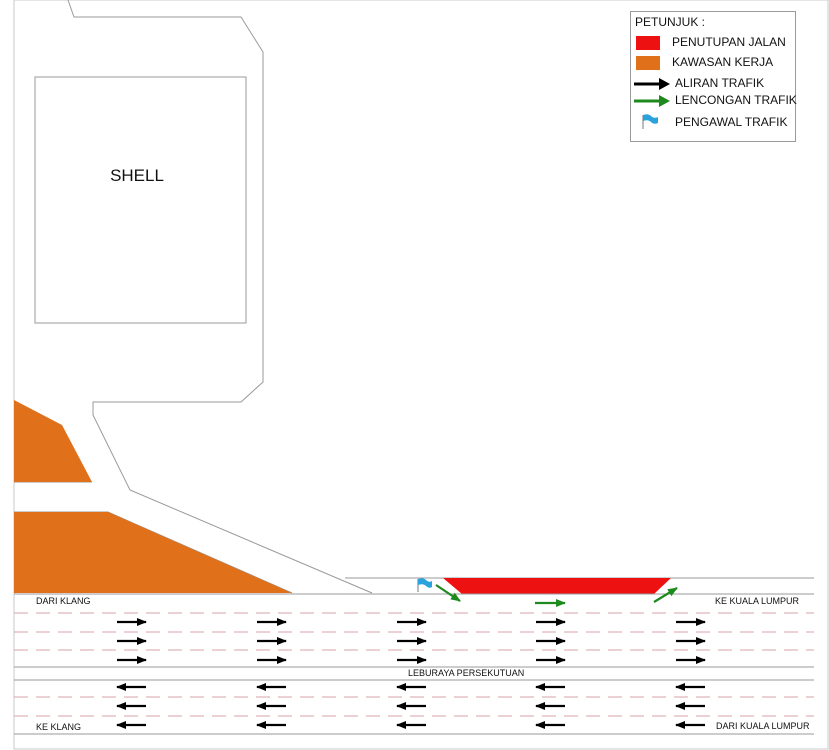  I want to click on legend-label-traffic: ALIRAN TRAFIK, so click(720, 83).